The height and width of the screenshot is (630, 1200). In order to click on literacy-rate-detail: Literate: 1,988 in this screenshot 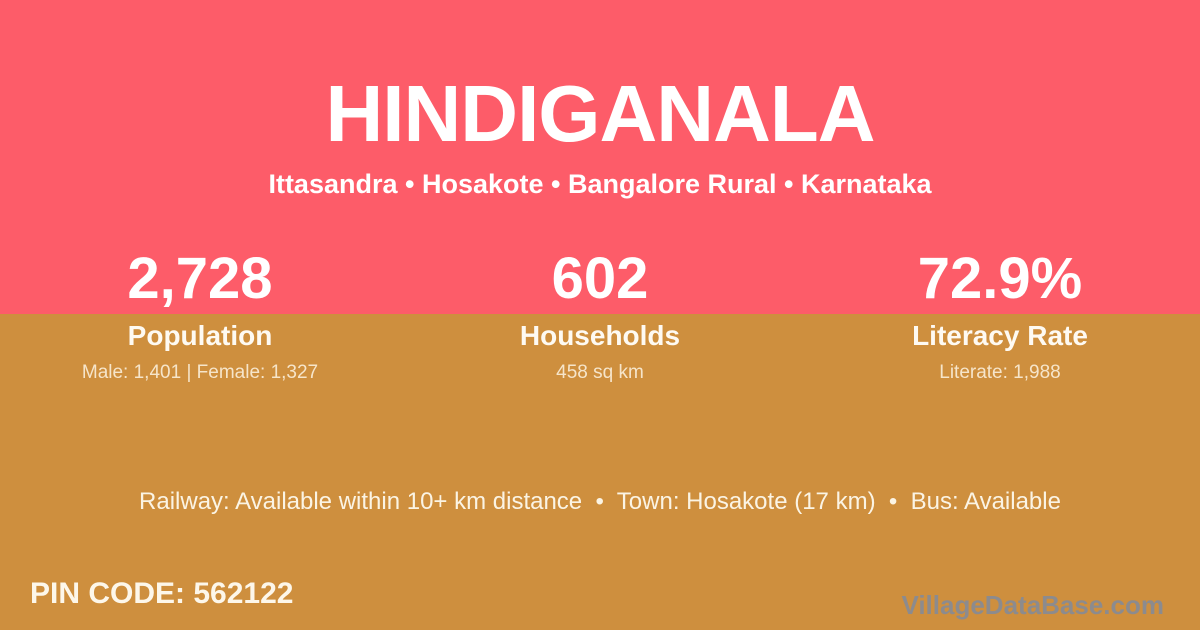, I will do `click(1000, 372)`.